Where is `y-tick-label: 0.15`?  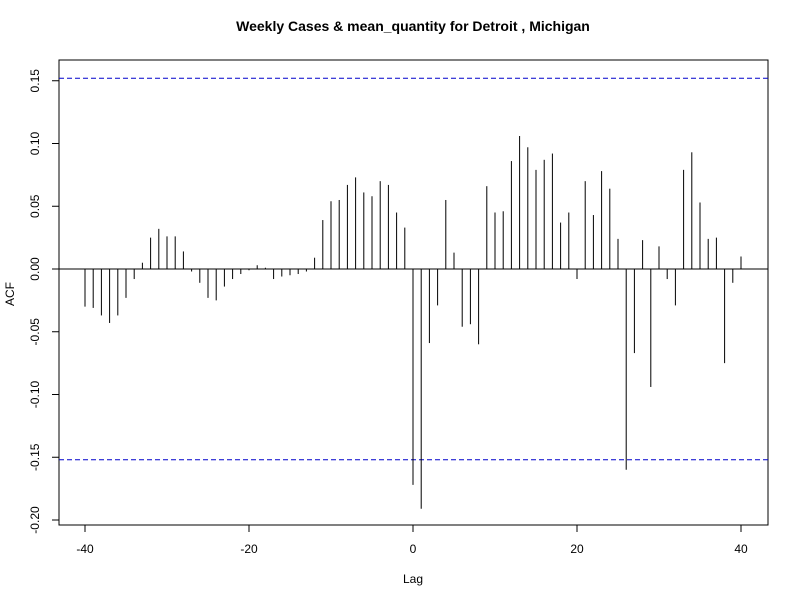
y-tick-label: 0.15 is located at coordinates (35, 81).